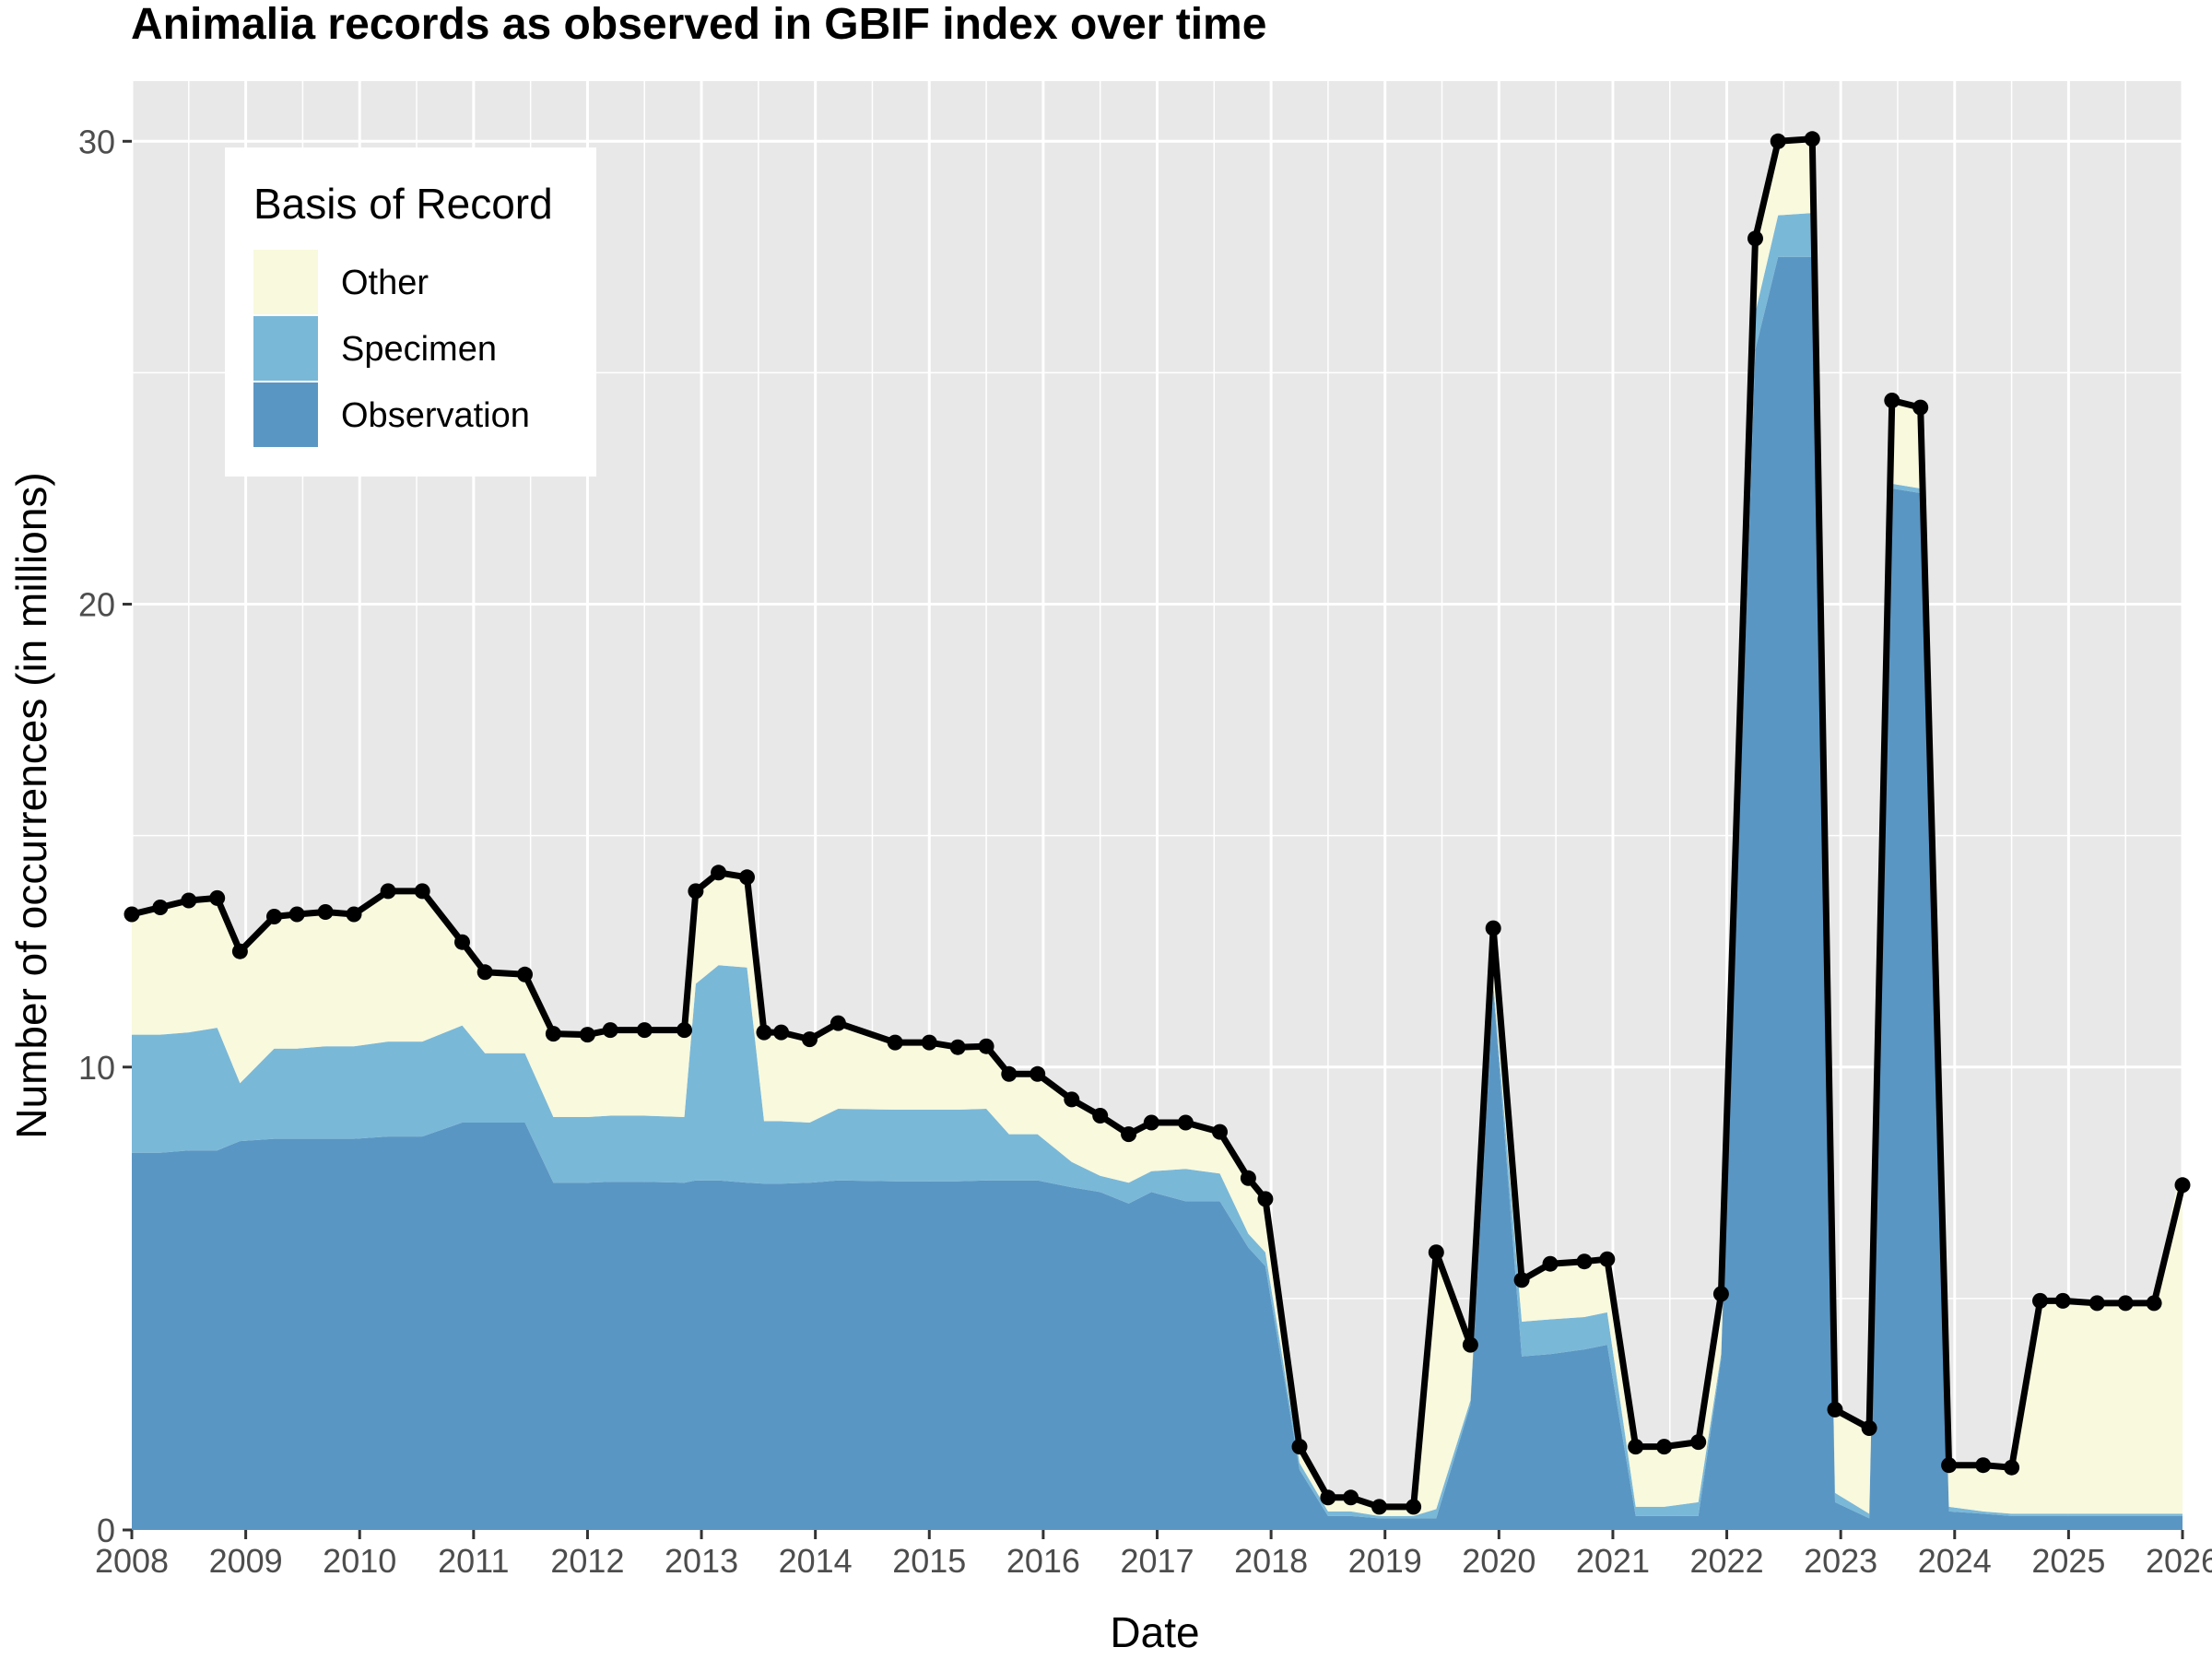 This screenshot has width=2212, height=1659. I want to click on x-tick-label: 2023, so click(1840, 1561).